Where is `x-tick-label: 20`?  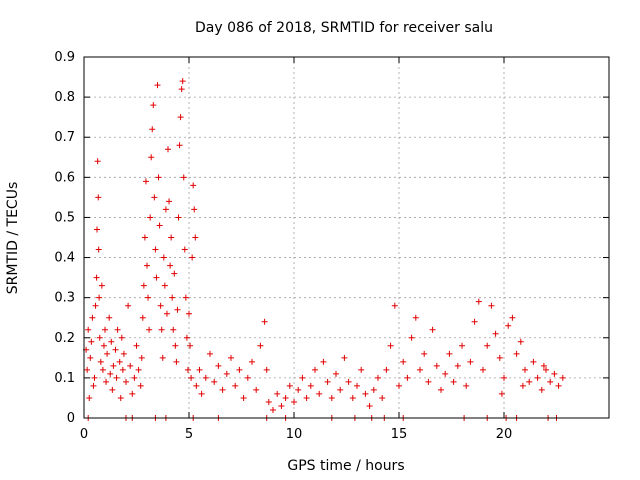
x-tick-label: 20 is located at coordinates (504, 434).